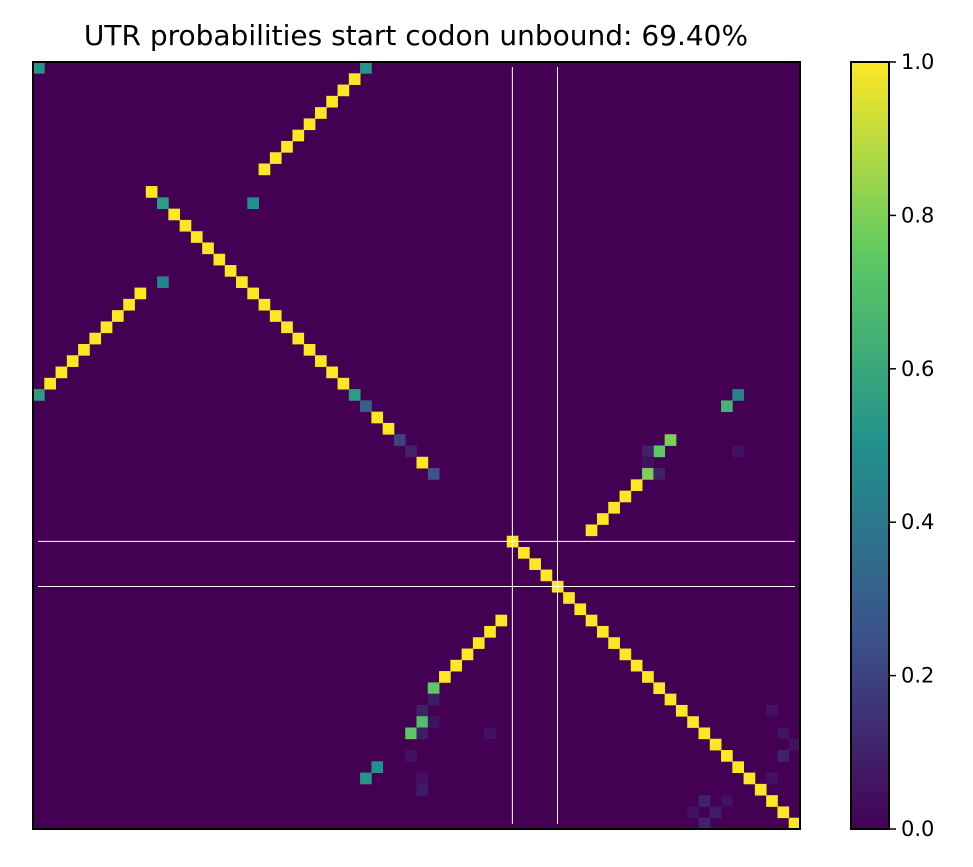 Image resolution: width=973 pixels, height=867 pixels. I want to click on colorbar-tick-label: 0.6, so click(917, 369).